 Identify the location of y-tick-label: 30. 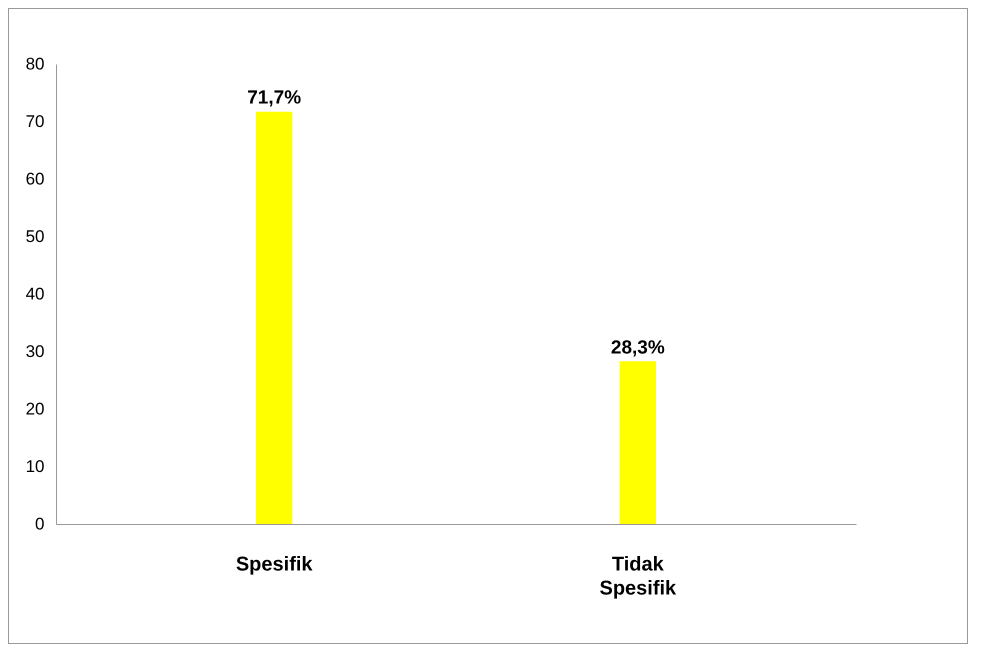
(35, 351).